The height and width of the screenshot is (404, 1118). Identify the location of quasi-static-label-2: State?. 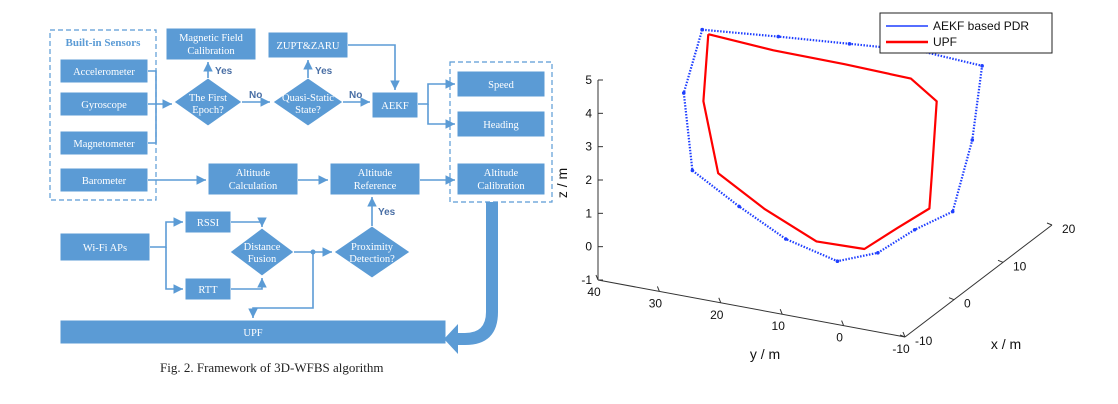
(308, 110).